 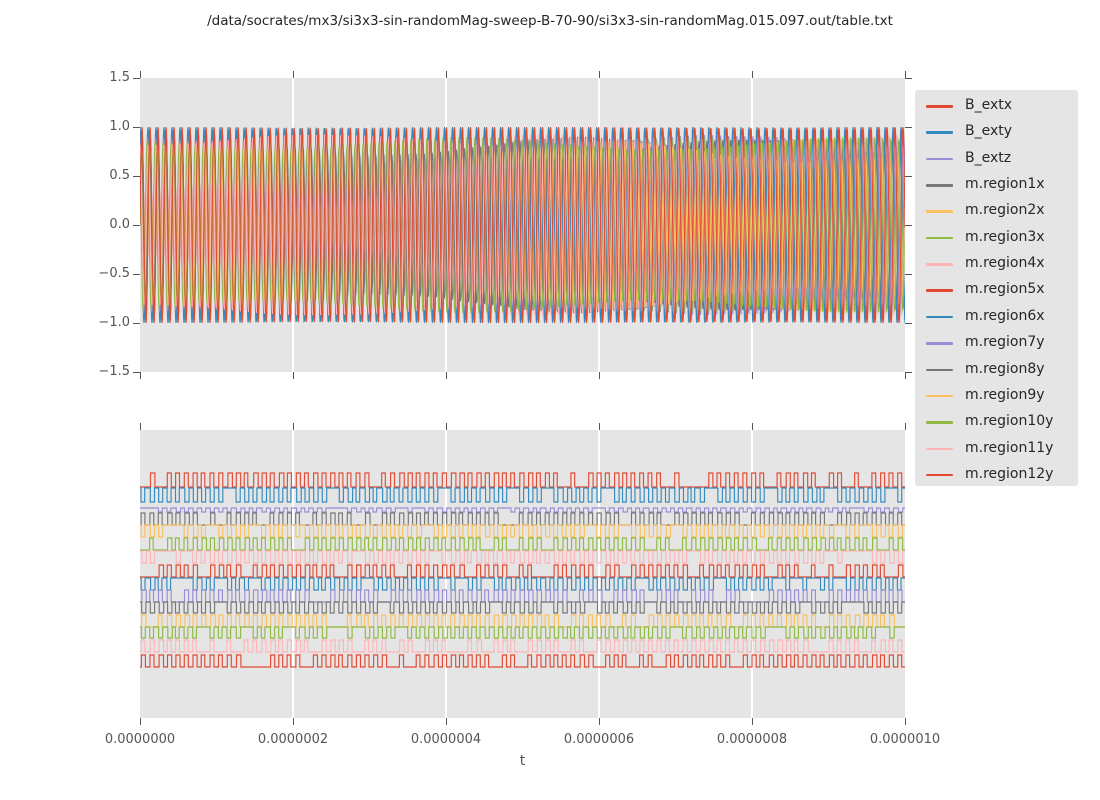 I want to click on legend-label: B_extx, so click(x=989, y=105).